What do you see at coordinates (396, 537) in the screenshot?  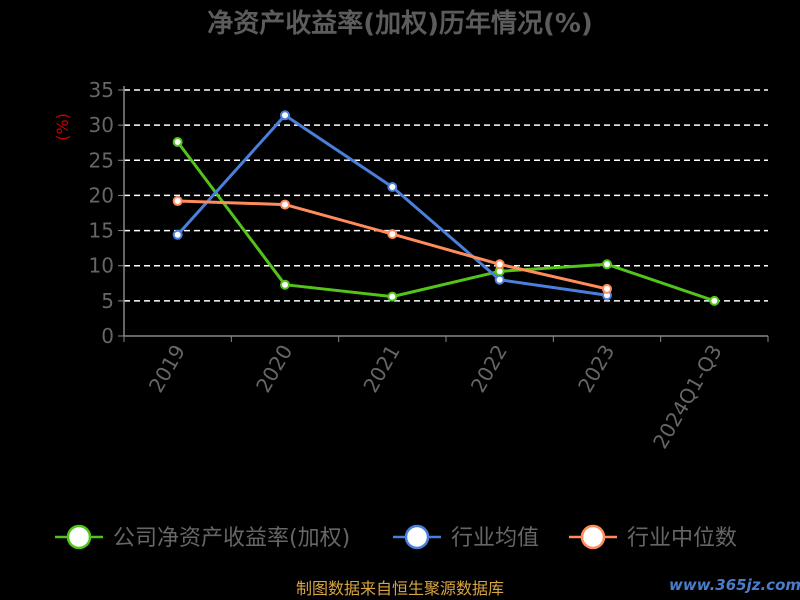 I see `legend: 公司净资产收益率(加权) 行业均值 行业中位数` at bounding box center [396, 537].